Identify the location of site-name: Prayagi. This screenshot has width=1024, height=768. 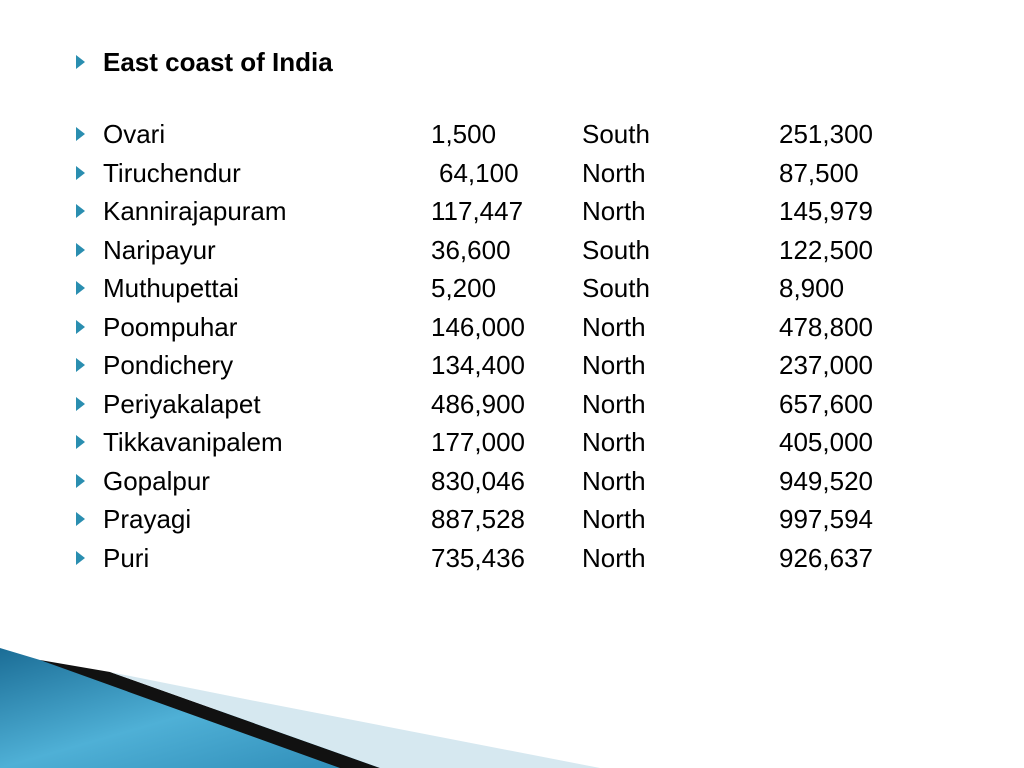
(147, 519).